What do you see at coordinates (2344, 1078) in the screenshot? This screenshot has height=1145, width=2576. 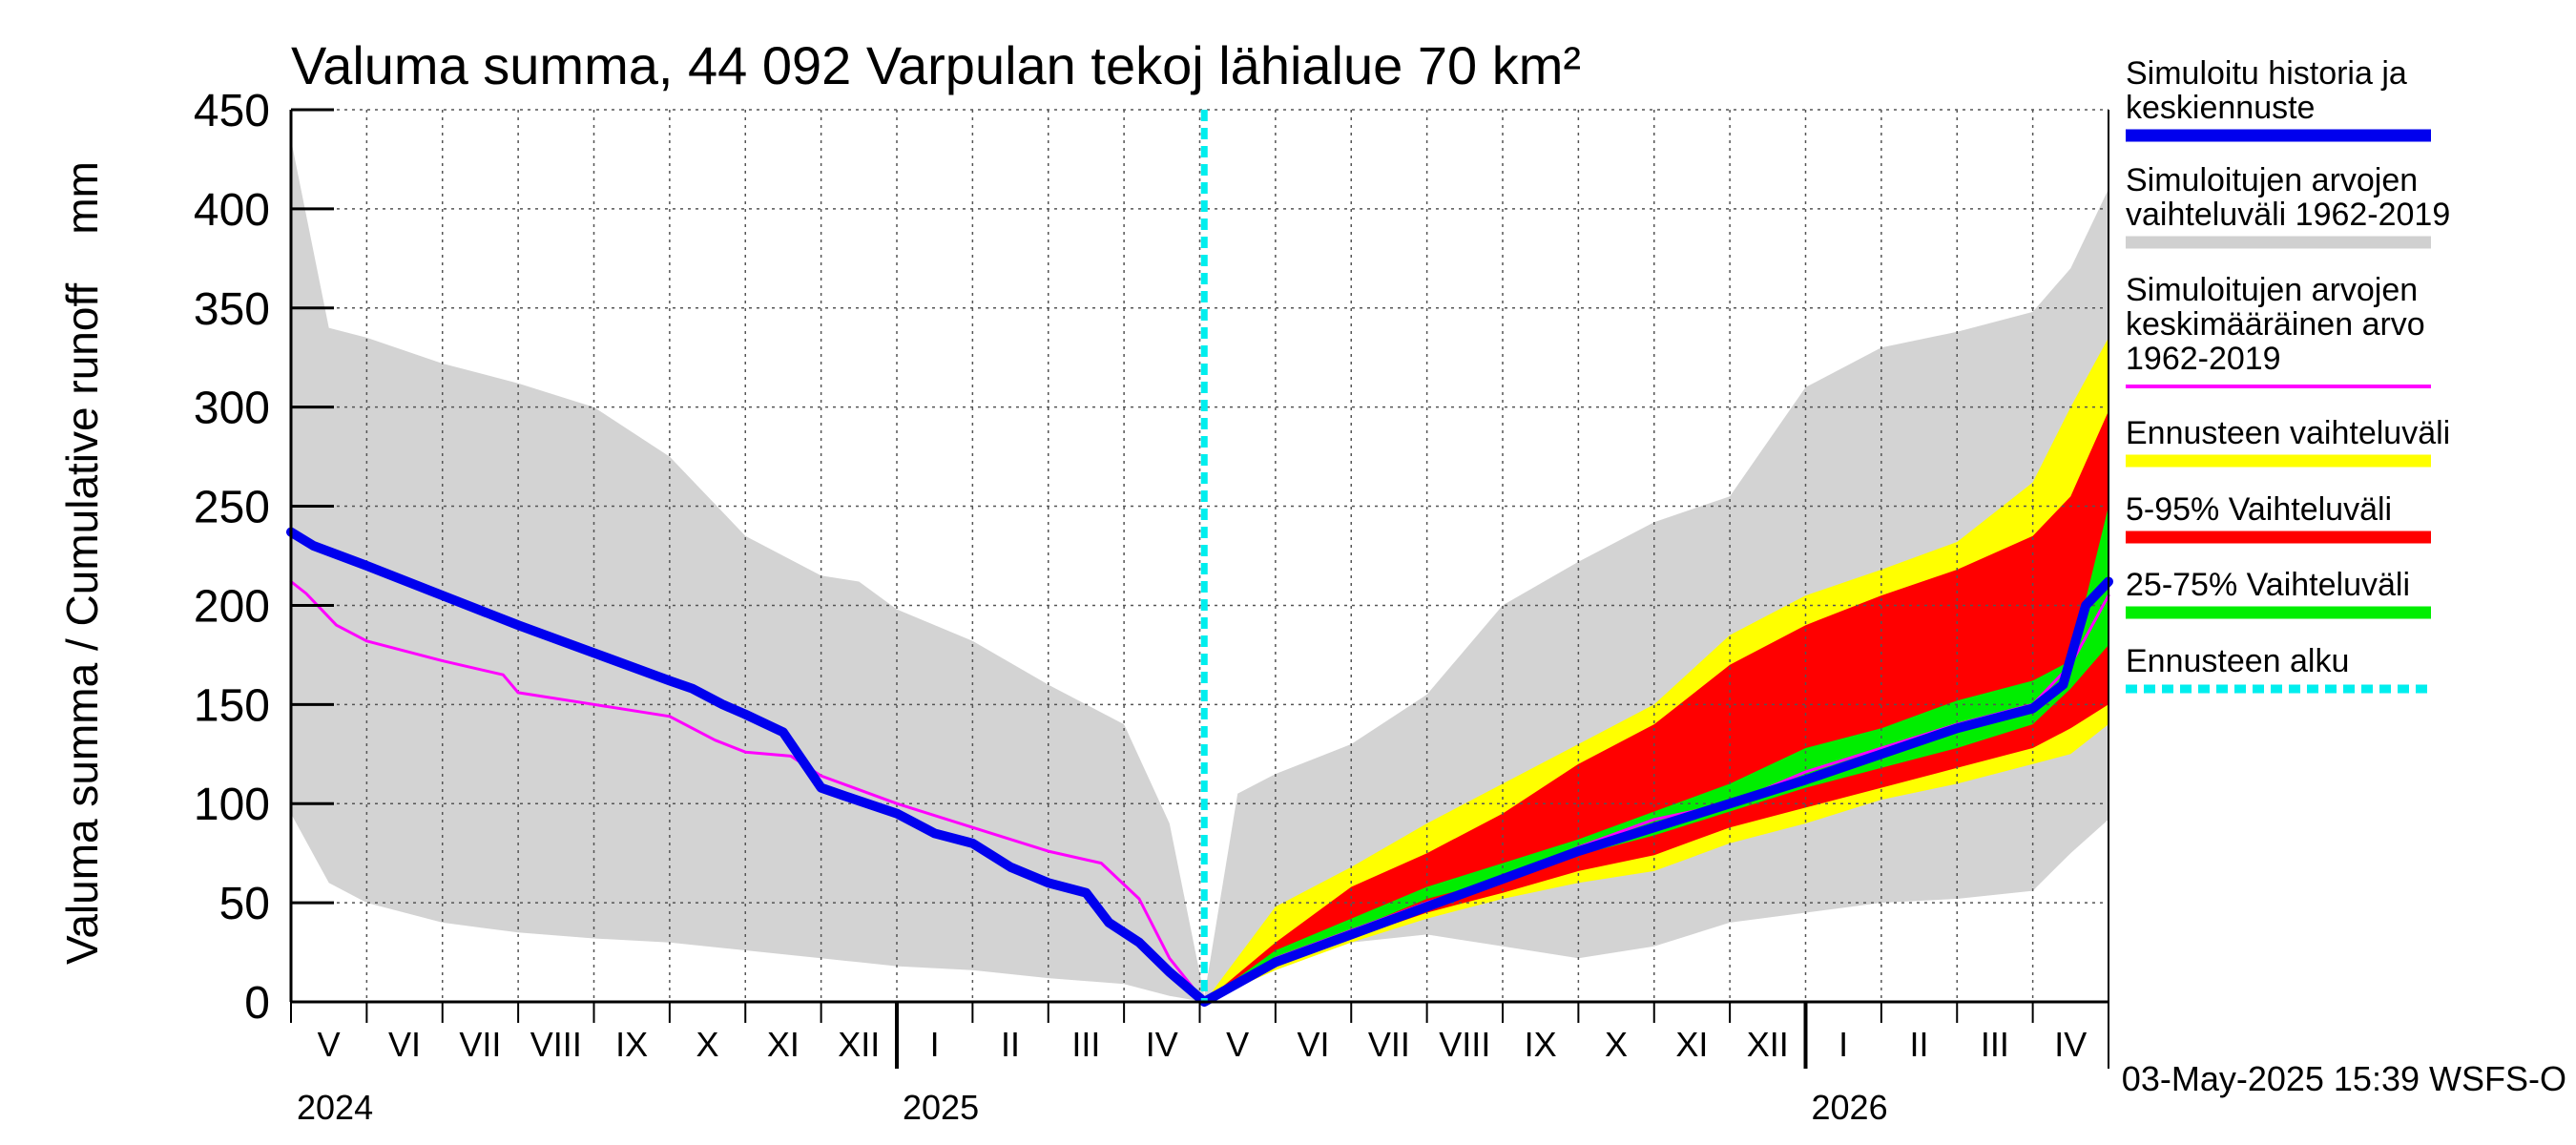 I see `timestamp: 03-May-2025 15:39 WSFS-O` at bounding box center [2344, 1078].